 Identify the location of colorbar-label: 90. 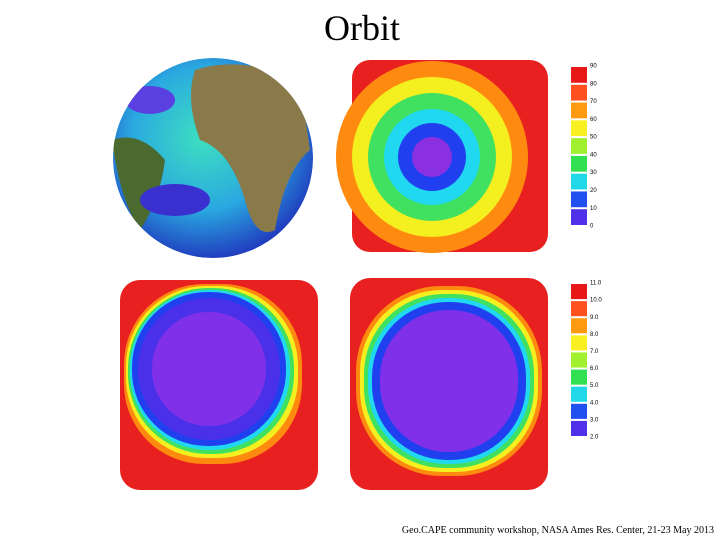
(593, 67).